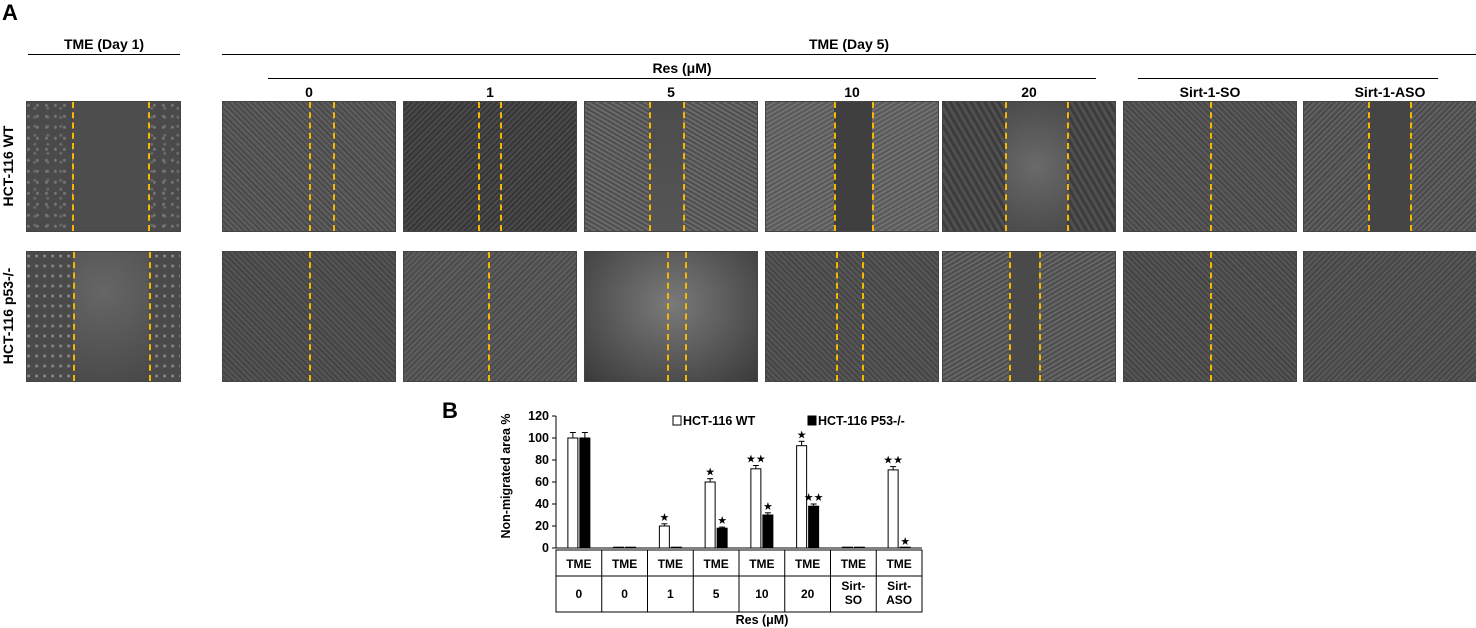  Describe the element at coordinates (104, 44) in the screenshot. I see `header-day1: TME (Day 1)` at that location.